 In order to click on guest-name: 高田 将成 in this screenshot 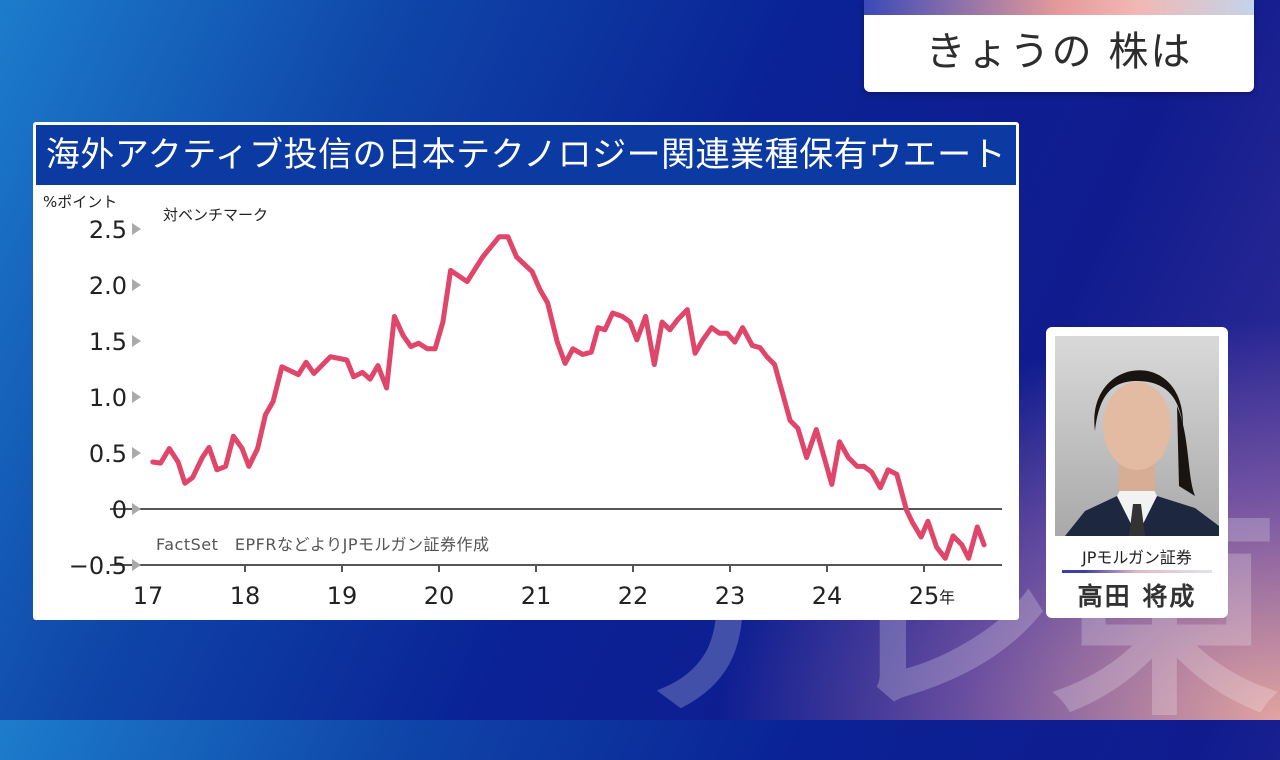, I will do `click(1137, 595)`.